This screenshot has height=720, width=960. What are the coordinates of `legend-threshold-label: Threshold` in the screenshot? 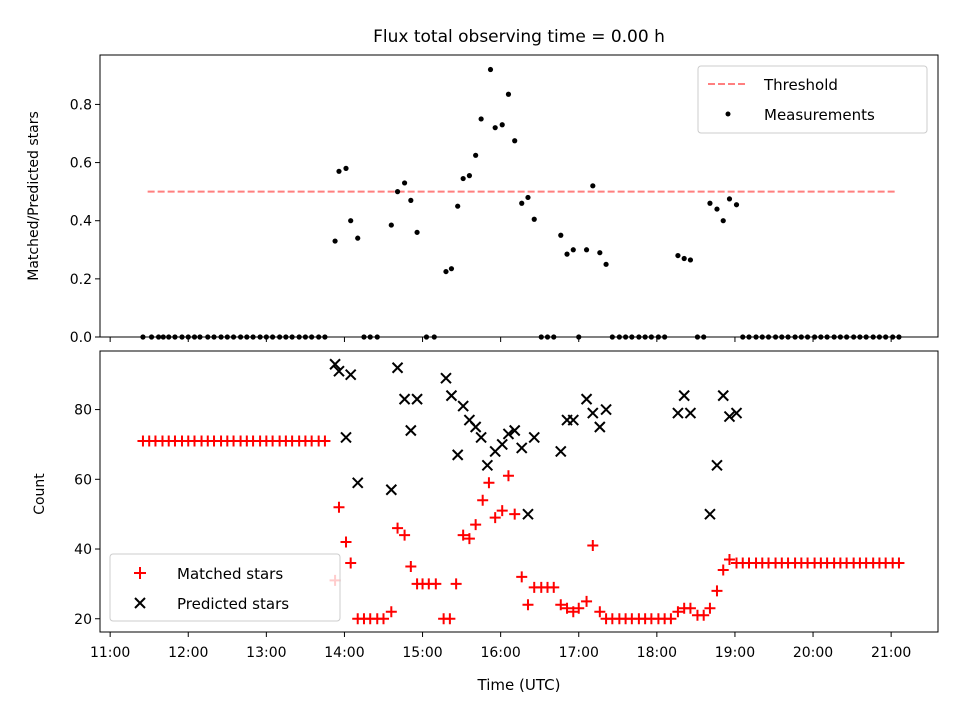 It's located at (800, 85).